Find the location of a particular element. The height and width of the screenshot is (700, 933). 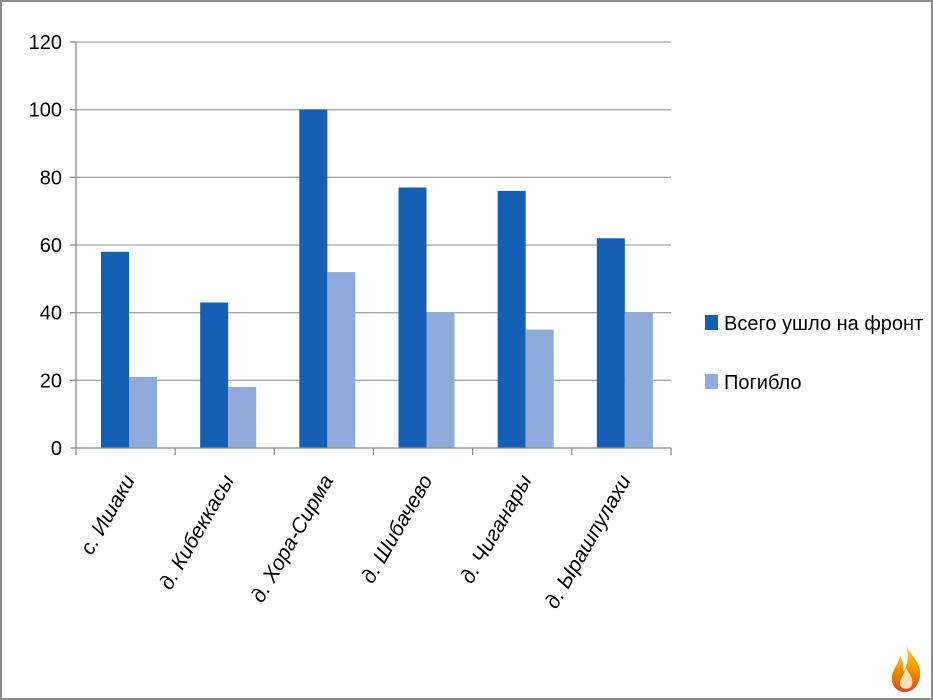

y-tick-label: 100 is located at coordinates (45, 111).